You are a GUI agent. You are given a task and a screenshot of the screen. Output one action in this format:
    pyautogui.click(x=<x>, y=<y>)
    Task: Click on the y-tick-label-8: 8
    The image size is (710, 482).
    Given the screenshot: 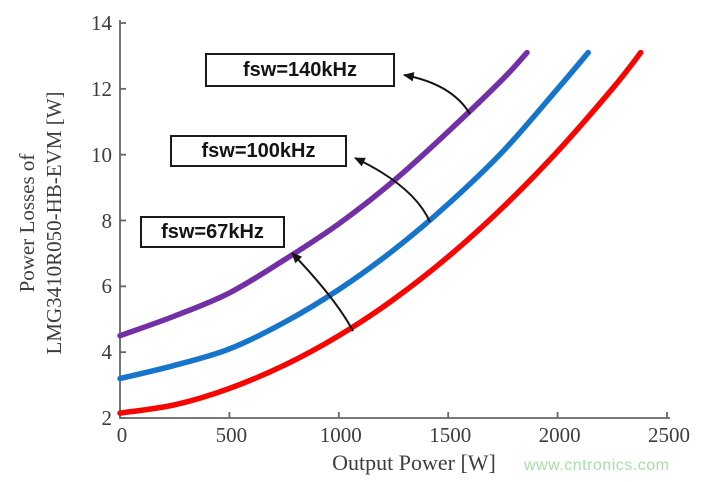 What is the action you would take?
    pyautogui.click(x=107, y=220)
    